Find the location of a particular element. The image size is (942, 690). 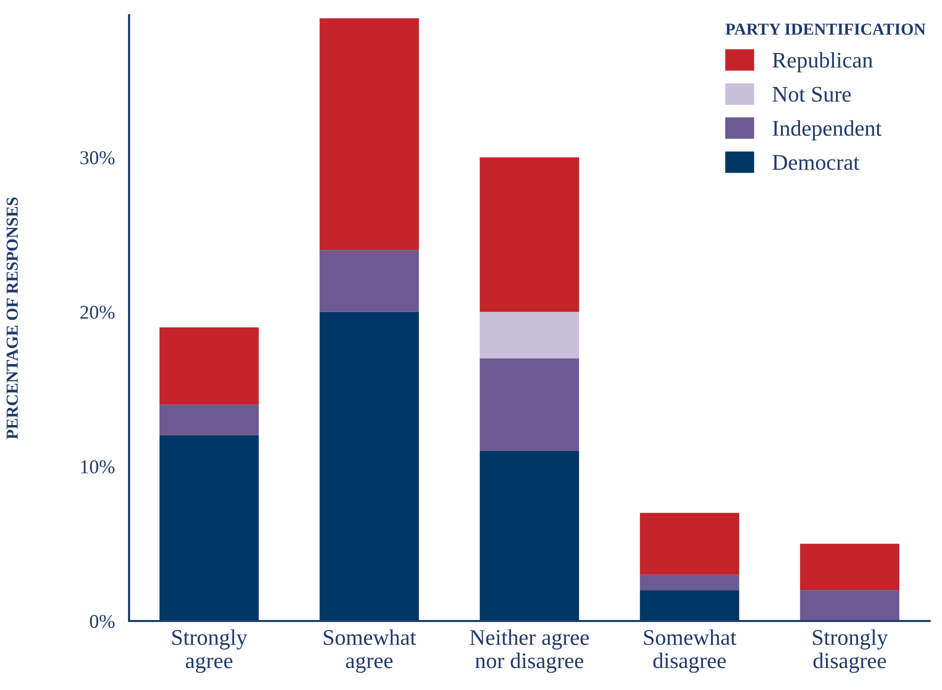

y-axis-title: PERCENTAGE OF RESPONSES is located at coordinates (12, 318).